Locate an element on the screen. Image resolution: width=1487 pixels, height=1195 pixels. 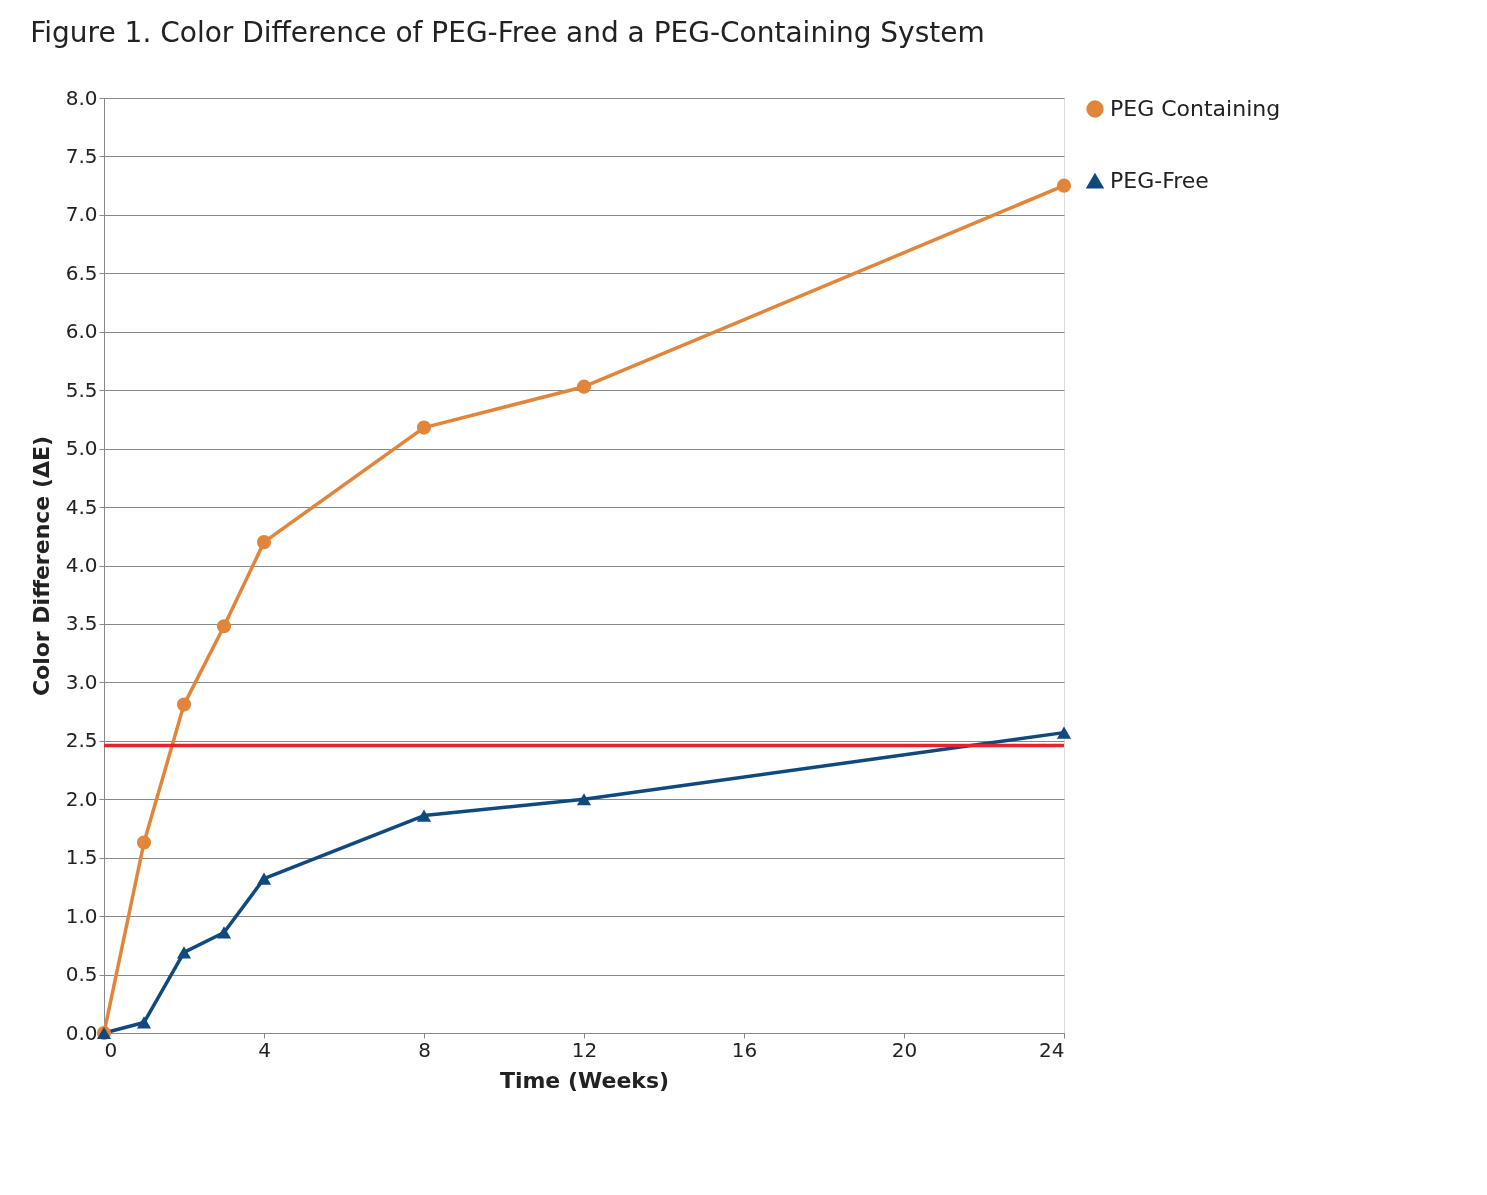
y-tick-label: 1.0 is located at coordinates (81, 915).